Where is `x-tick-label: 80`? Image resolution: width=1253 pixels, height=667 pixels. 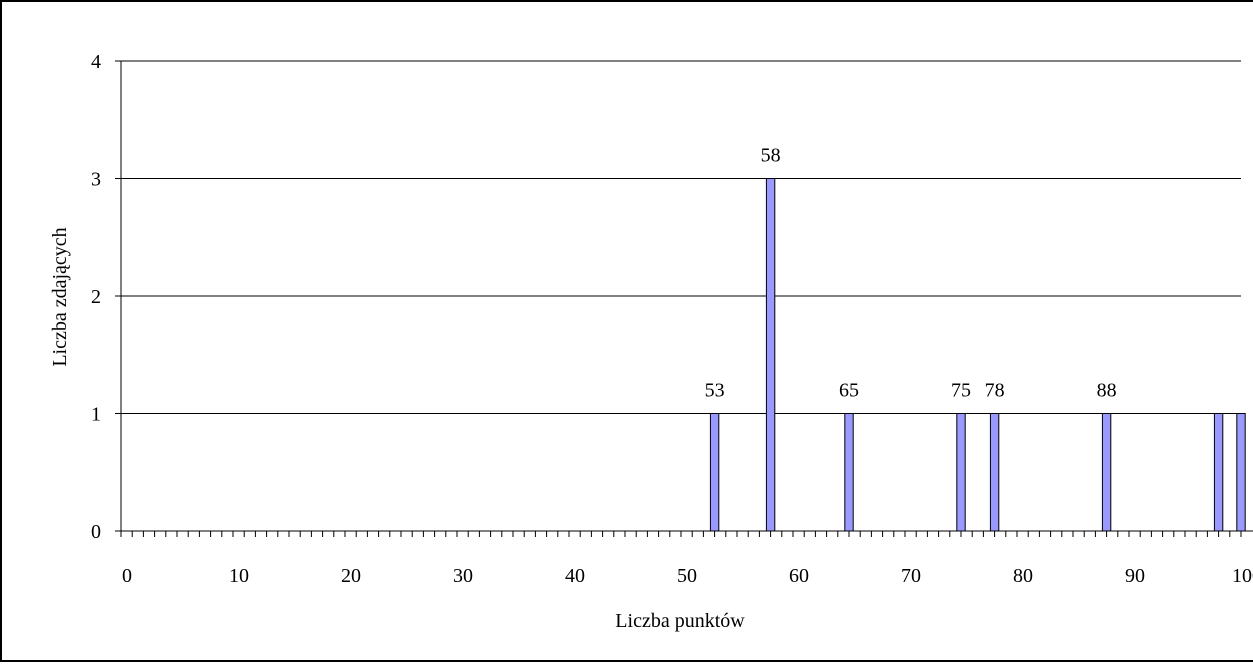 x-tick-label: 80 is located at coordinates (1023, 576).